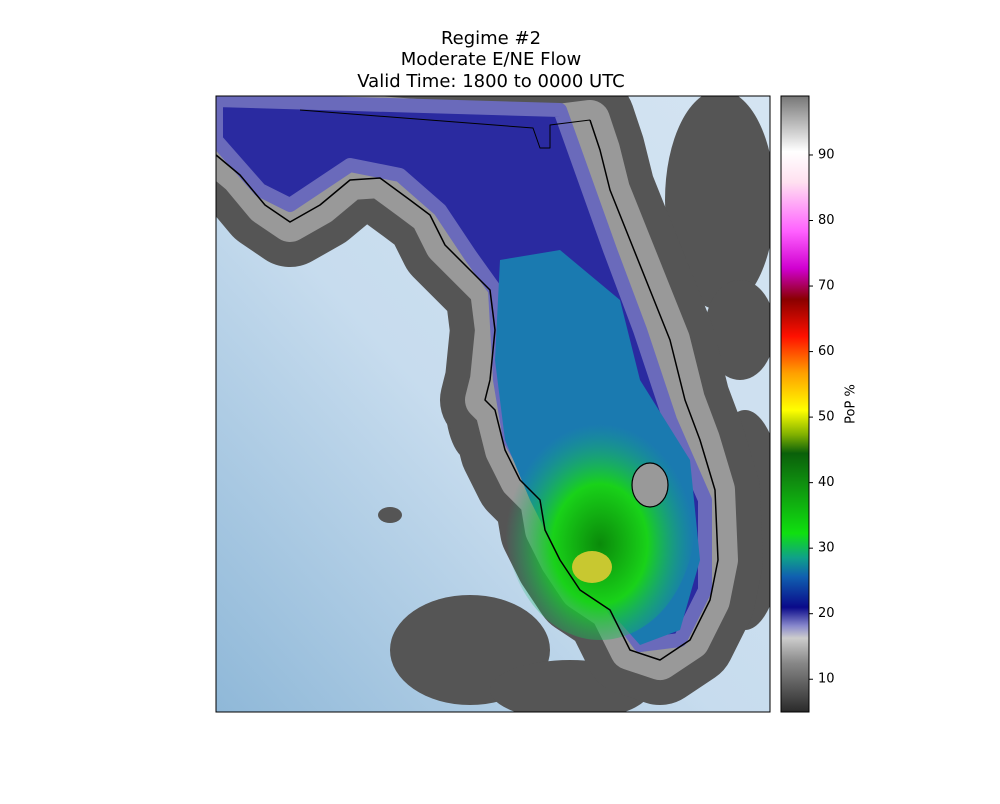 The width and height of the screenshot is (1000, 804). Describe the element at coordinates (851, 404) in the screenshot. I see `colorbar-label: PoP %` at that location.